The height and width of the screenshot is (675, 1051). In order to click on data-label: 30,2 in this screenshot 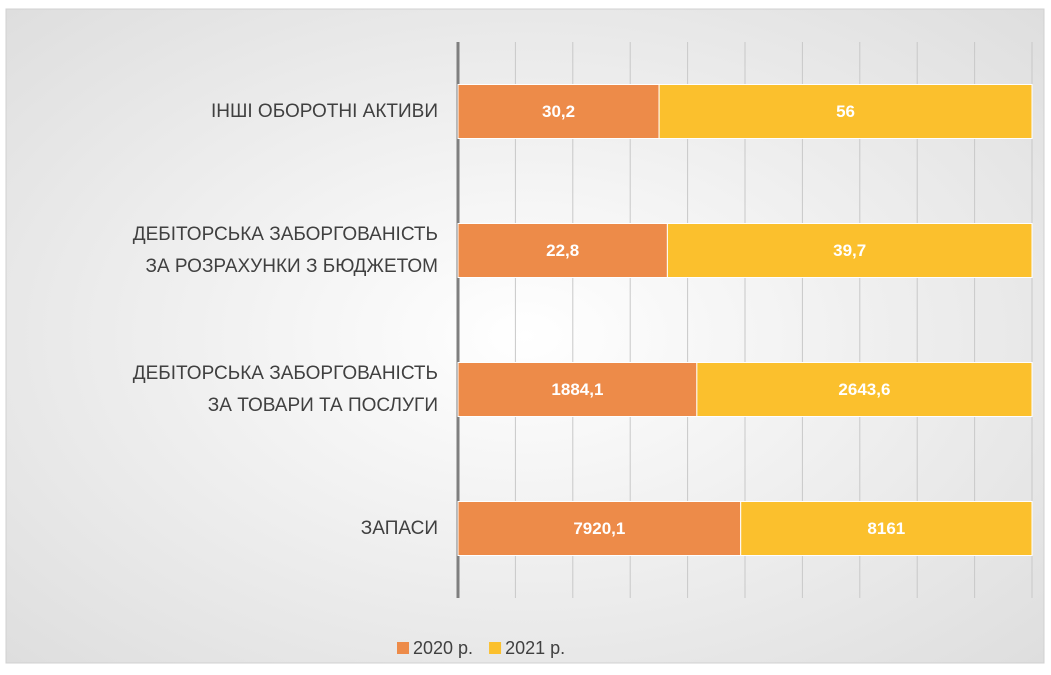, I will do `click(558, 111)`.